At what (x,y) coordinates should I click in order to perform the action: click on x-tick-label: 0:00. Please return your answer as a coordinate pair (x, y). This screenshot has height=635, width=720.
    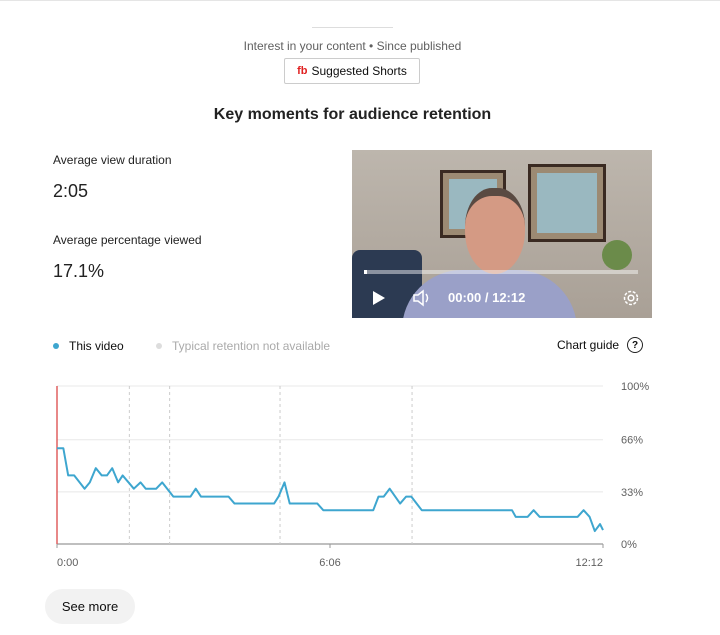
    Looking at the image, I should click on (67, 563).